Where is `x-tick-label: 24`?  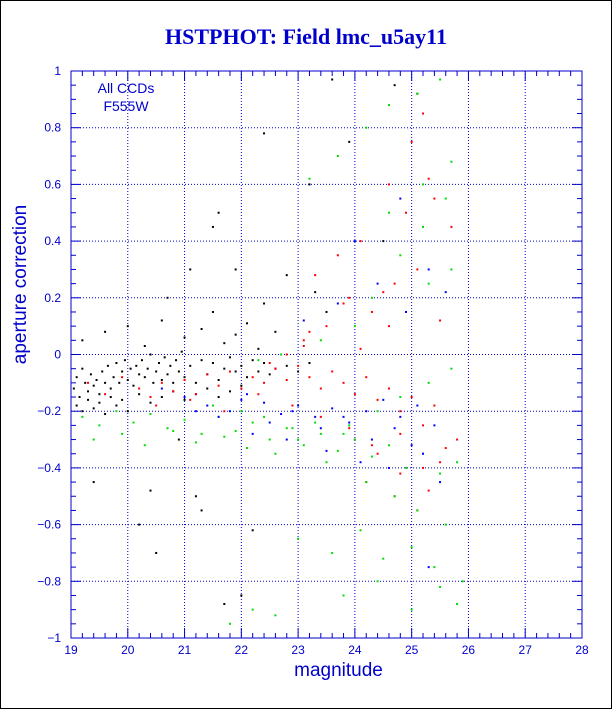 x-tick-label: 24 is located at coordinates (355, 650).